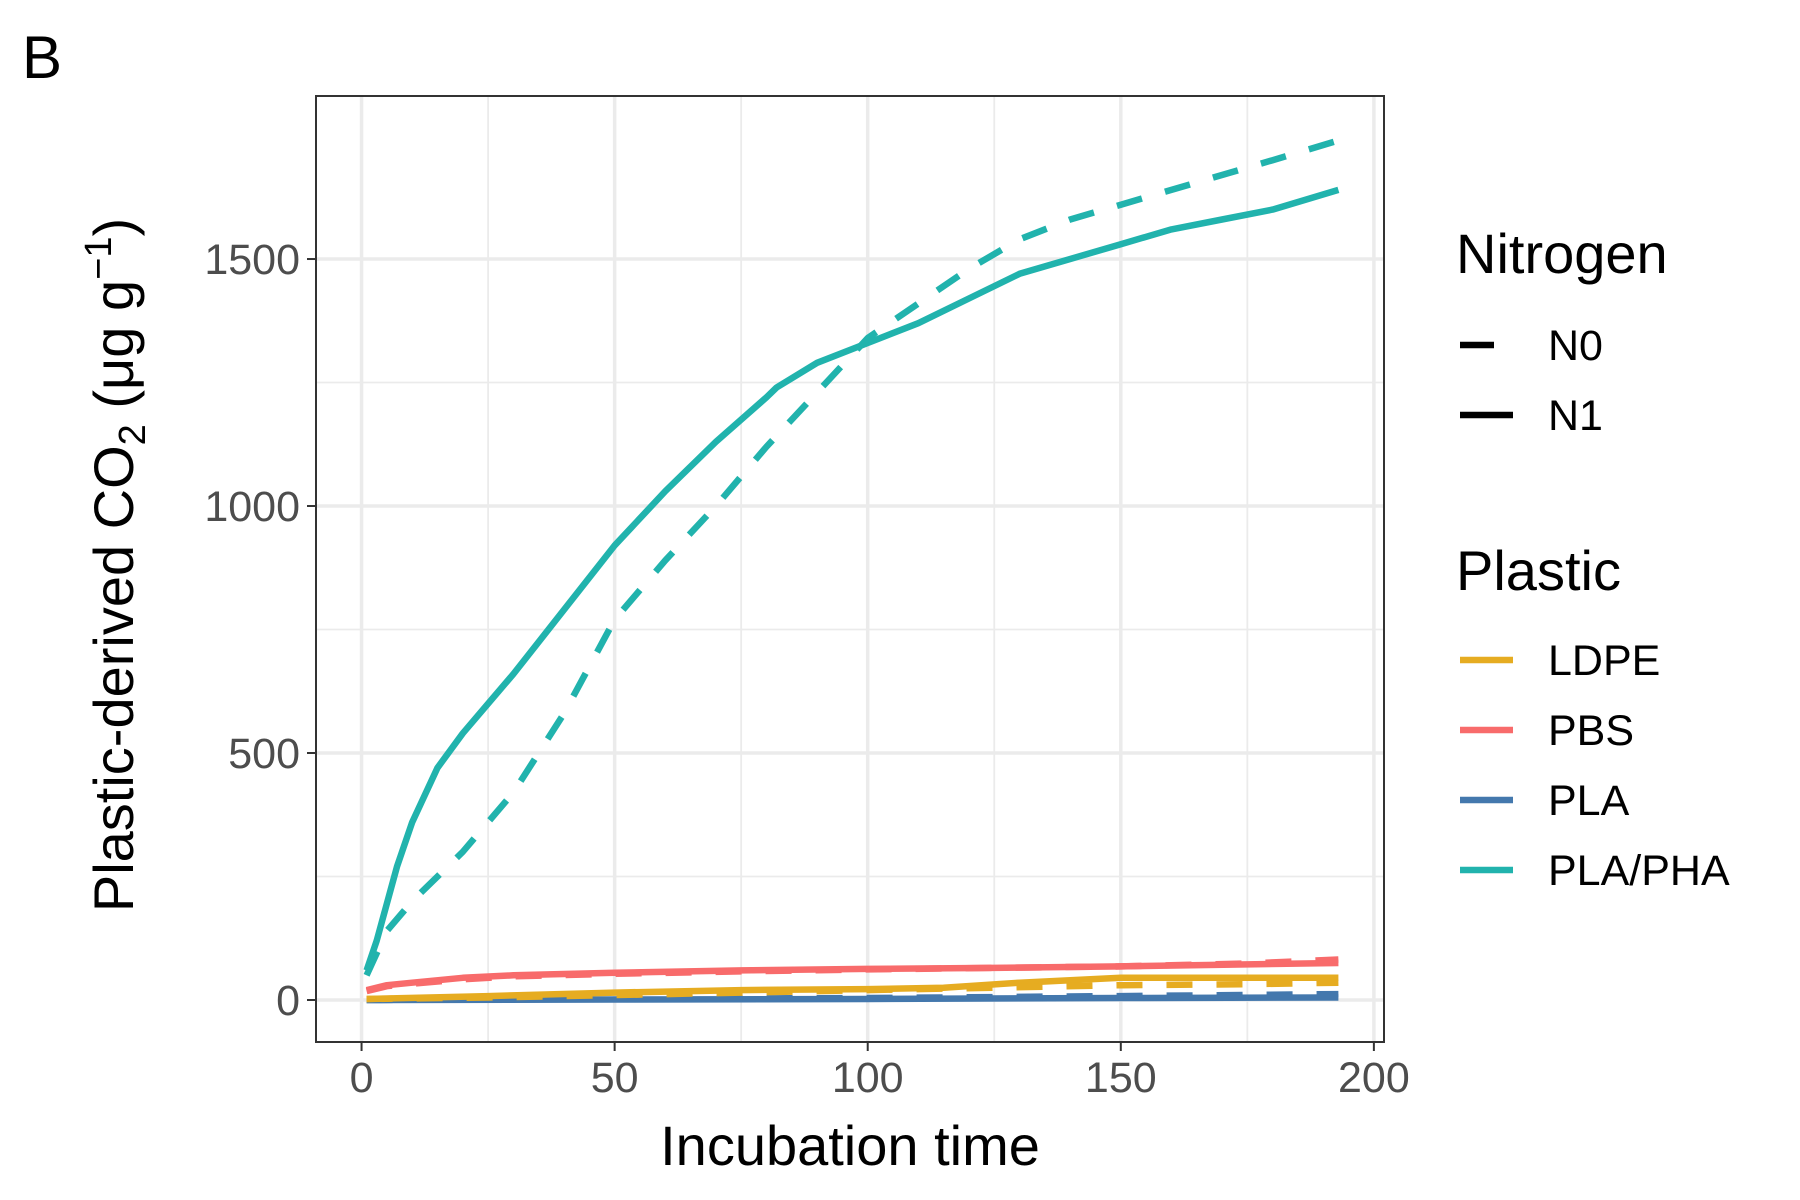  Describe the element at coordinates (850, 1145) in the screenshot. I see `x-axis-title: Incubation time` at that location.